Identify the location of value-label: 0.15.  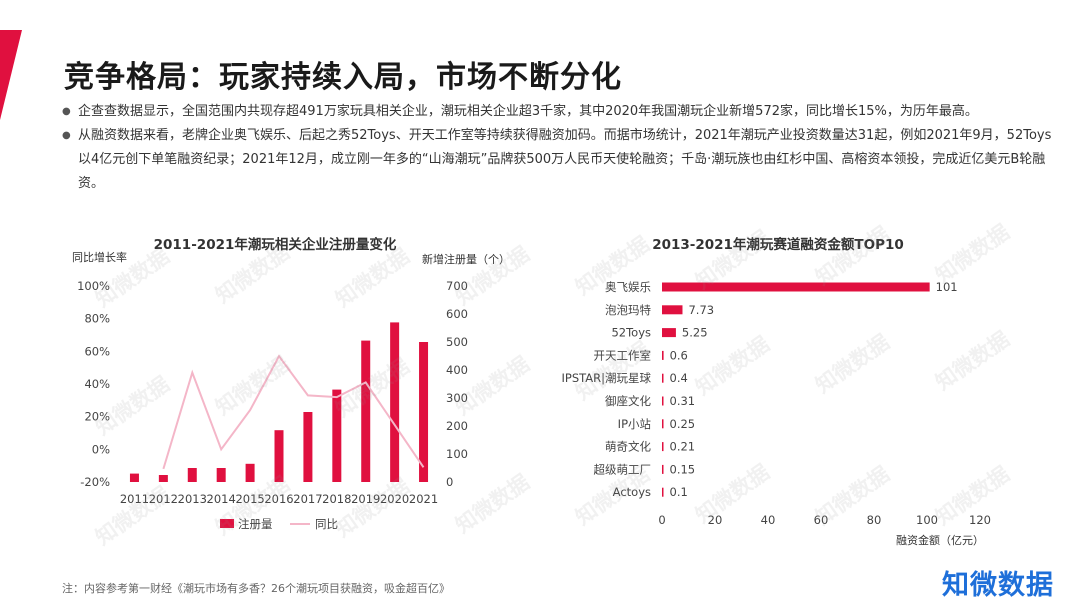
(683, 469).